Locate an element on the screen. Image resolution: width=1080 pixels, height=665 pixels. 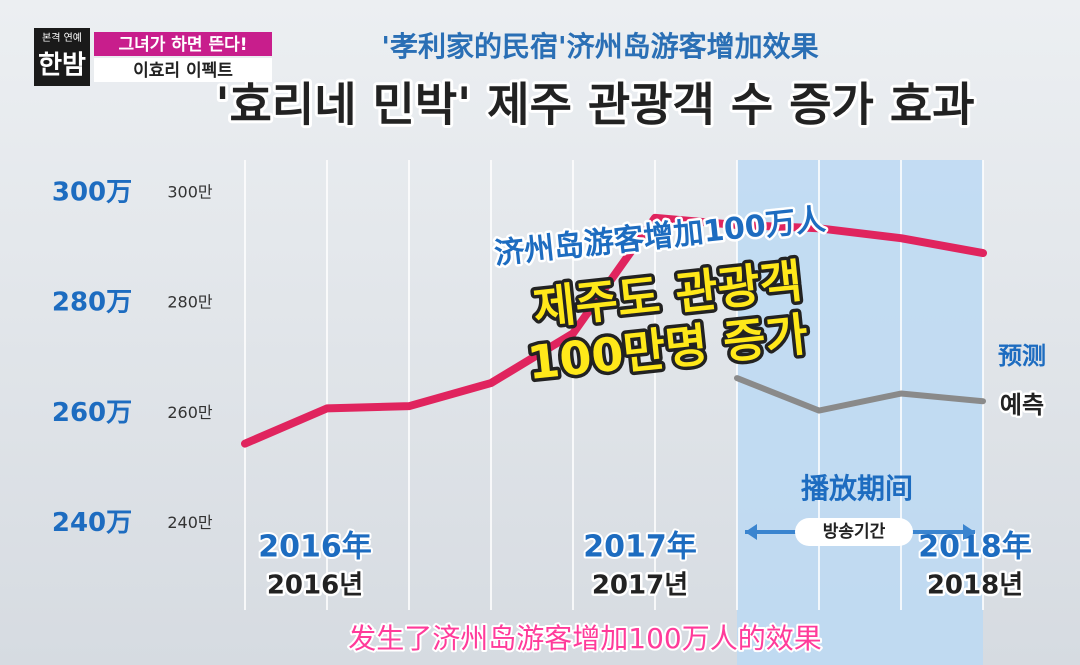
y-tick-label: 260万 is located at coordinates (92, 413).